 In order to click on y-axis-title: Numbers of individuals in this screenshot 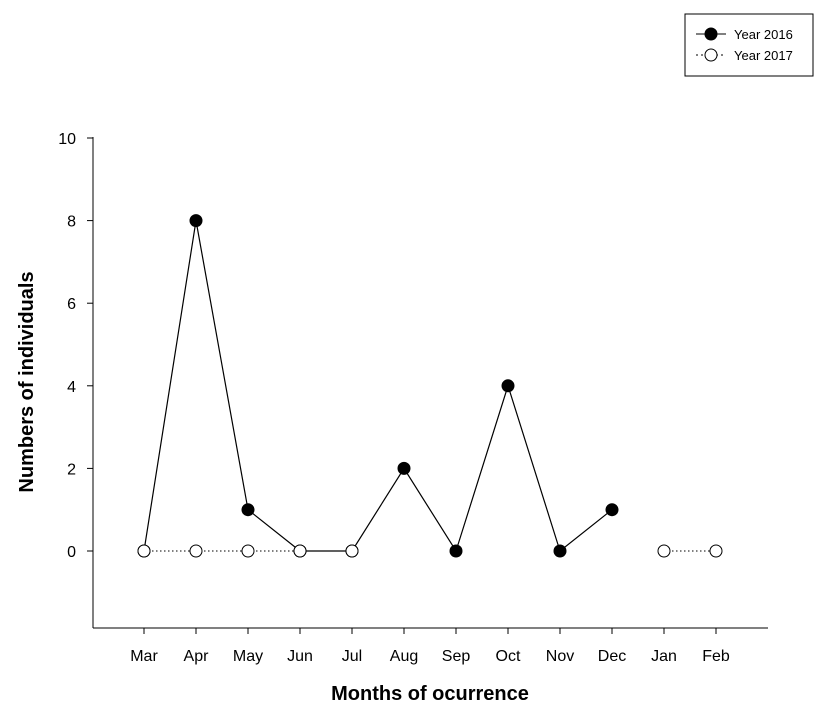, I will do `click(27, 381)`.